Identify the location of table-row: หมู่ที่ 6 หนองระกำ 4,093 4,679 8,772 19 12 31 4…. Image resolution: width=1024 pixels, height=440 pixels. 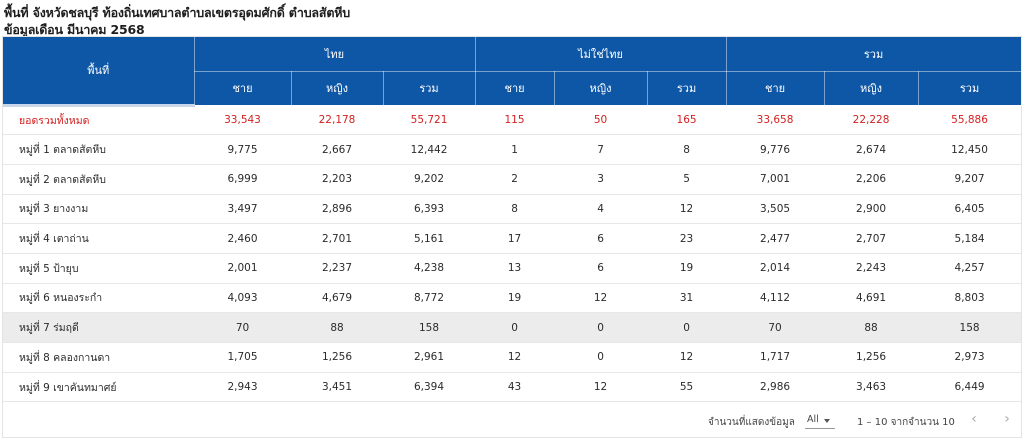
(512, 298).